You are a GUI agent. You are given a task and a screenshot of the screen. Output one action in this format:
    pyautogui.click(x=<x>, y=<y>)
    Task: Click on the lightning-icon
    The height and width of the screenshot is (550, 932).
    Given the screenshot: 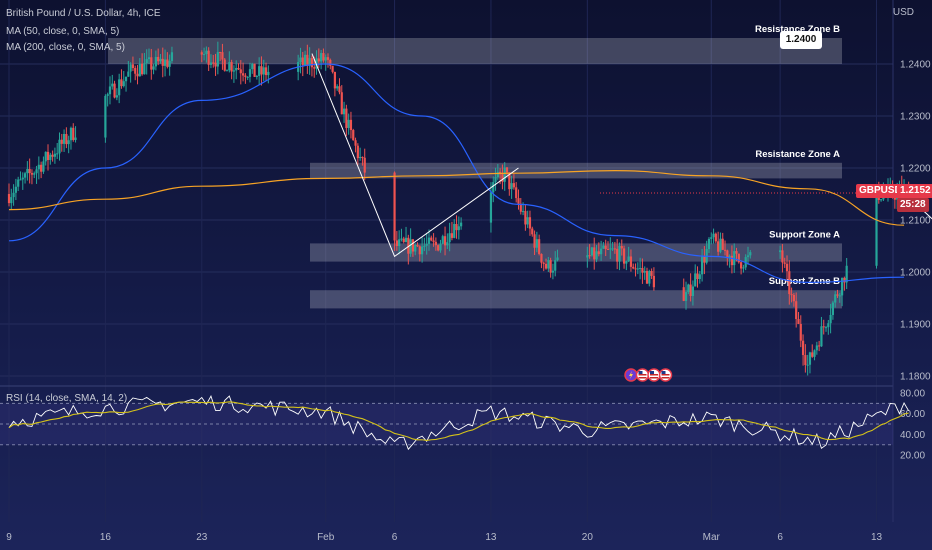 What is the action you would take?
    pyautogui.click(x=631, y=375)
    